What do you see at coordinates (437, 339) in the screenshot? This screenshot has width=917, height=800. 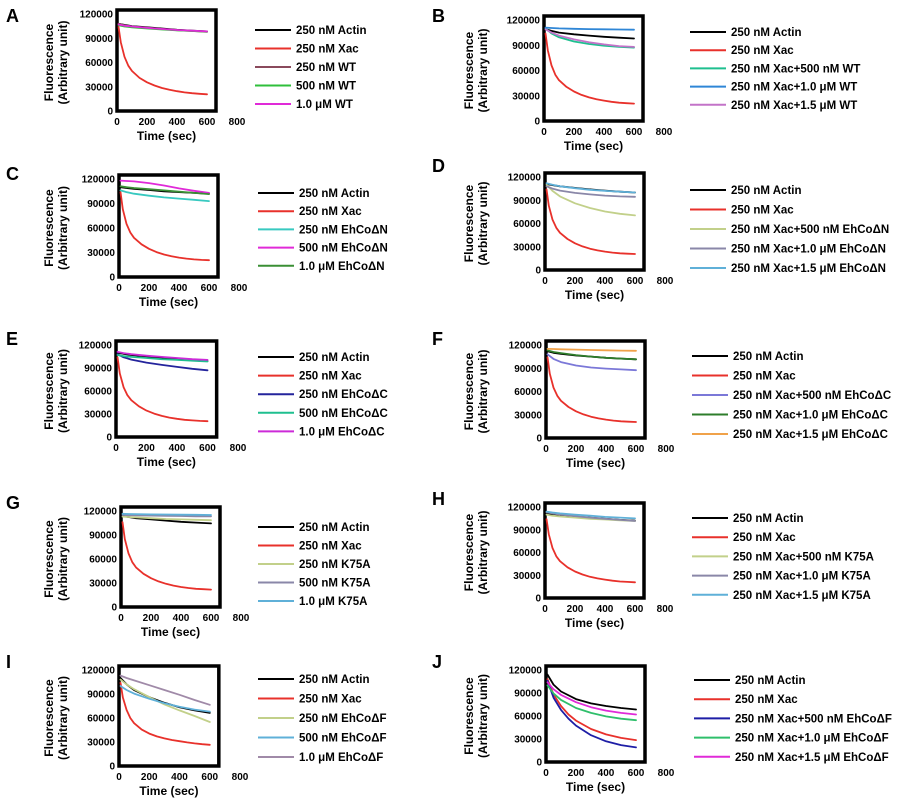 I see `panel-letter: F` at bounding box center [437, 339].